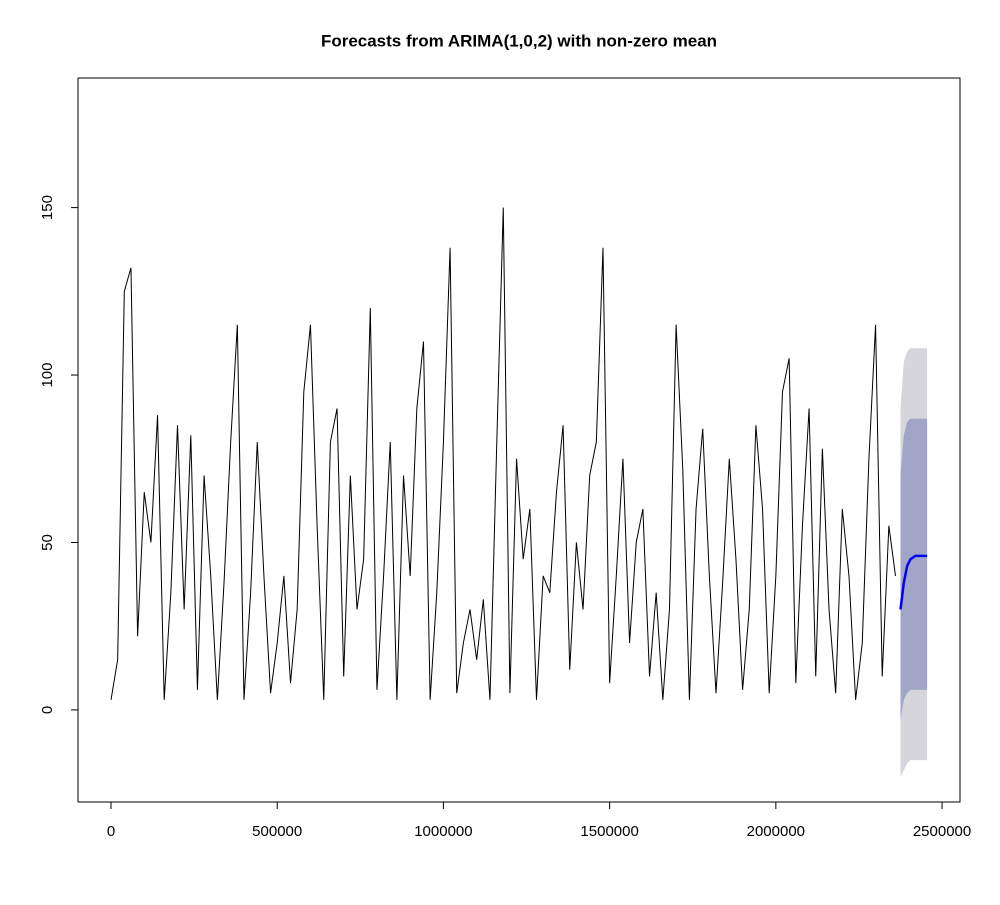 The image size is (1000, 905). I want to click on x-tick-label: 0, so click(111, 831).